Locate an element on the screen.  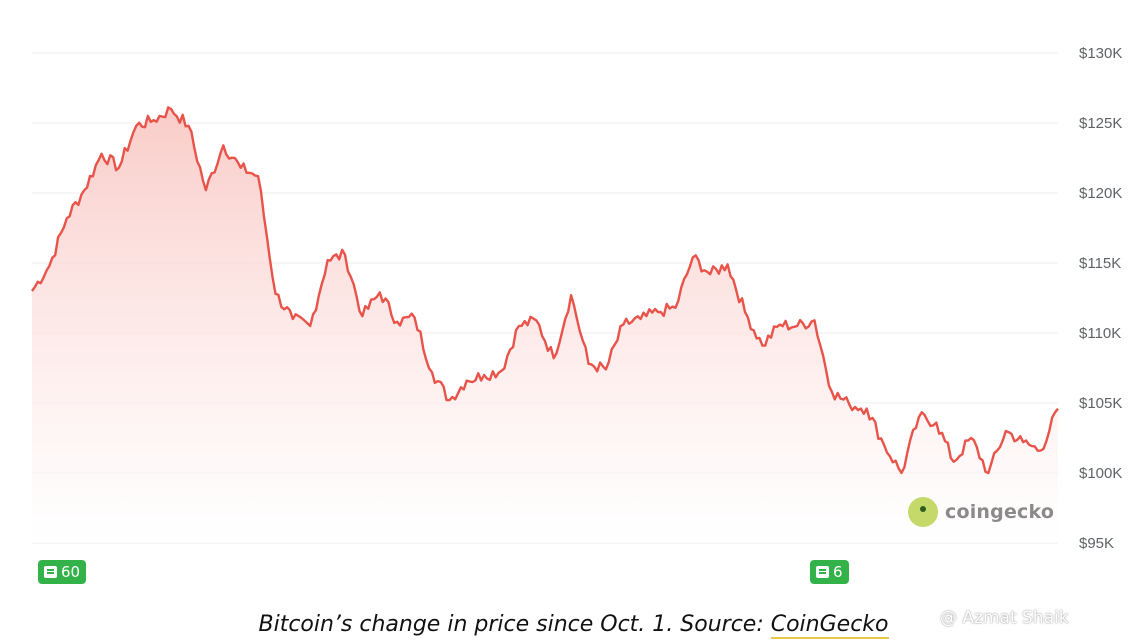
coingecko-watermark: coingecko is located at coordinates (981, 512).